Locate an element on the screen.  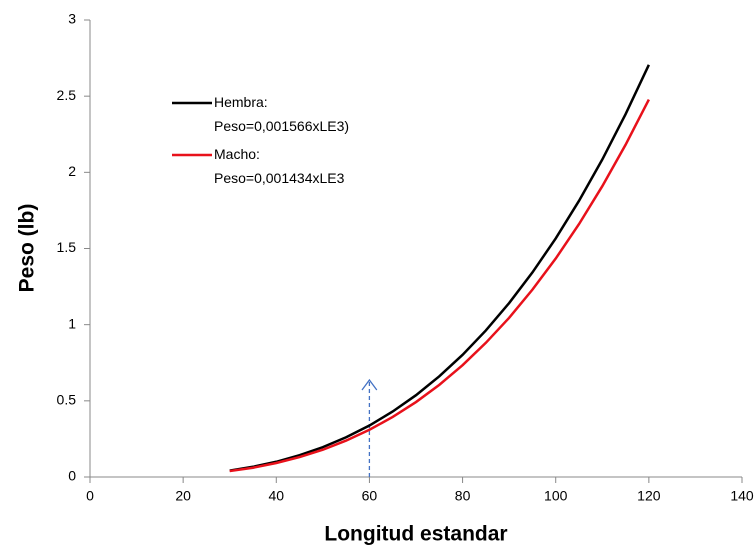
y-tick-label: 2 is located at coordinates (72, 171).